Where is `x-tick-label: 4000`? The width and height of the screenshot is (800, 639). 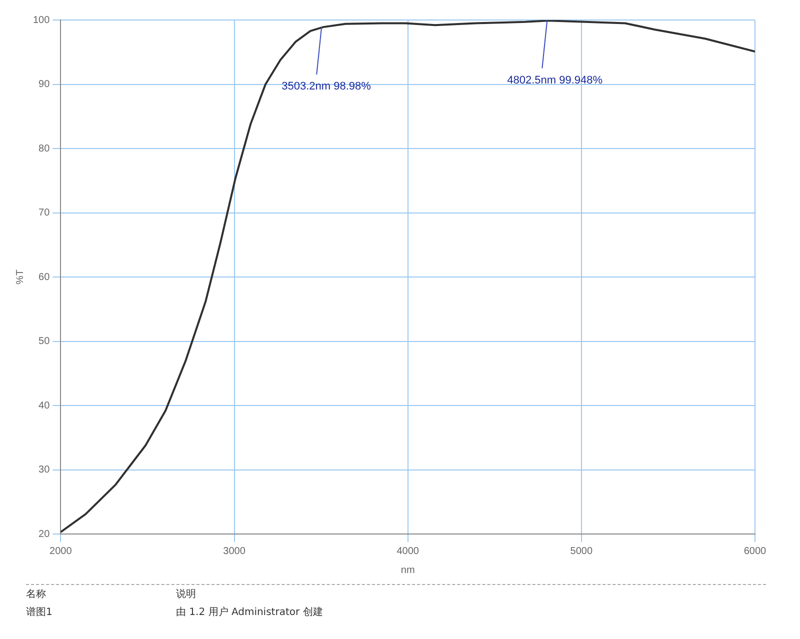 x-tick-label: 4000 is located at coordinates (408, 551).